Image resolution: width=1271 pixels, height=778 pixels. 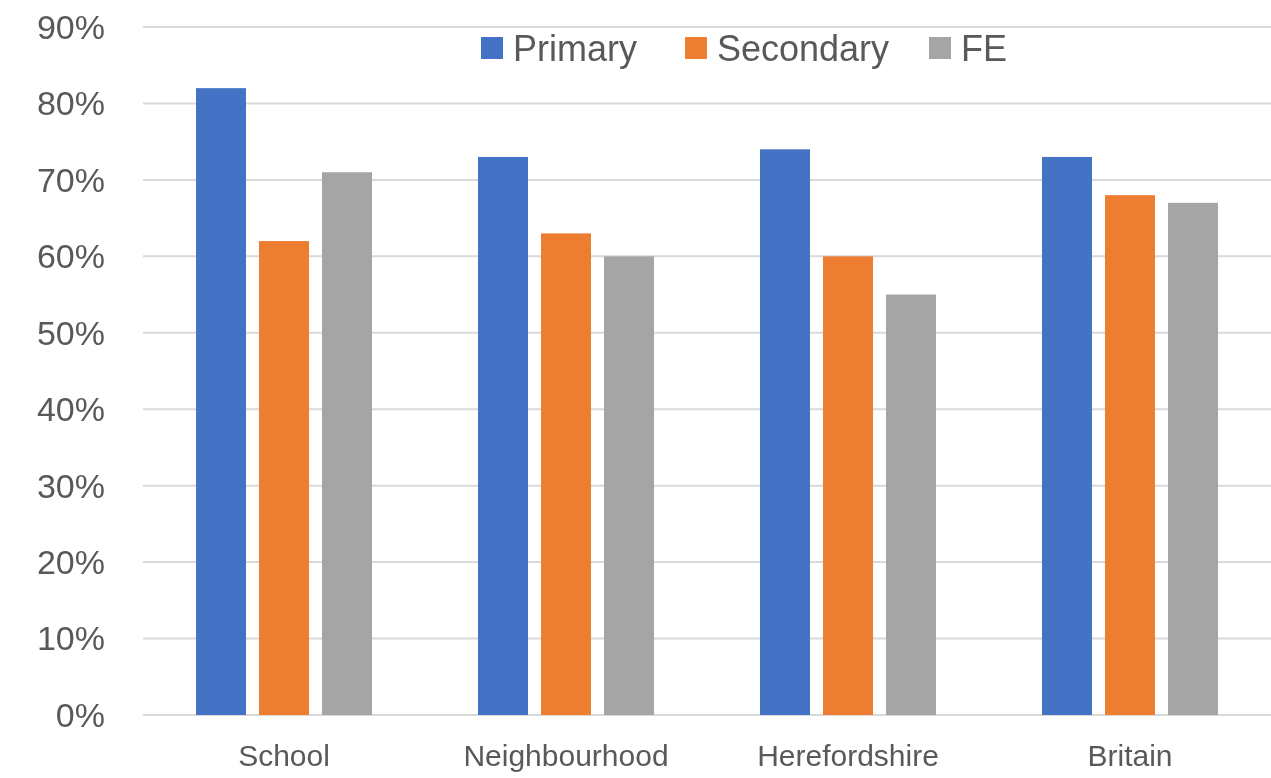 I want to click on y-tick-label: 70%, so click(x=70, y=179).